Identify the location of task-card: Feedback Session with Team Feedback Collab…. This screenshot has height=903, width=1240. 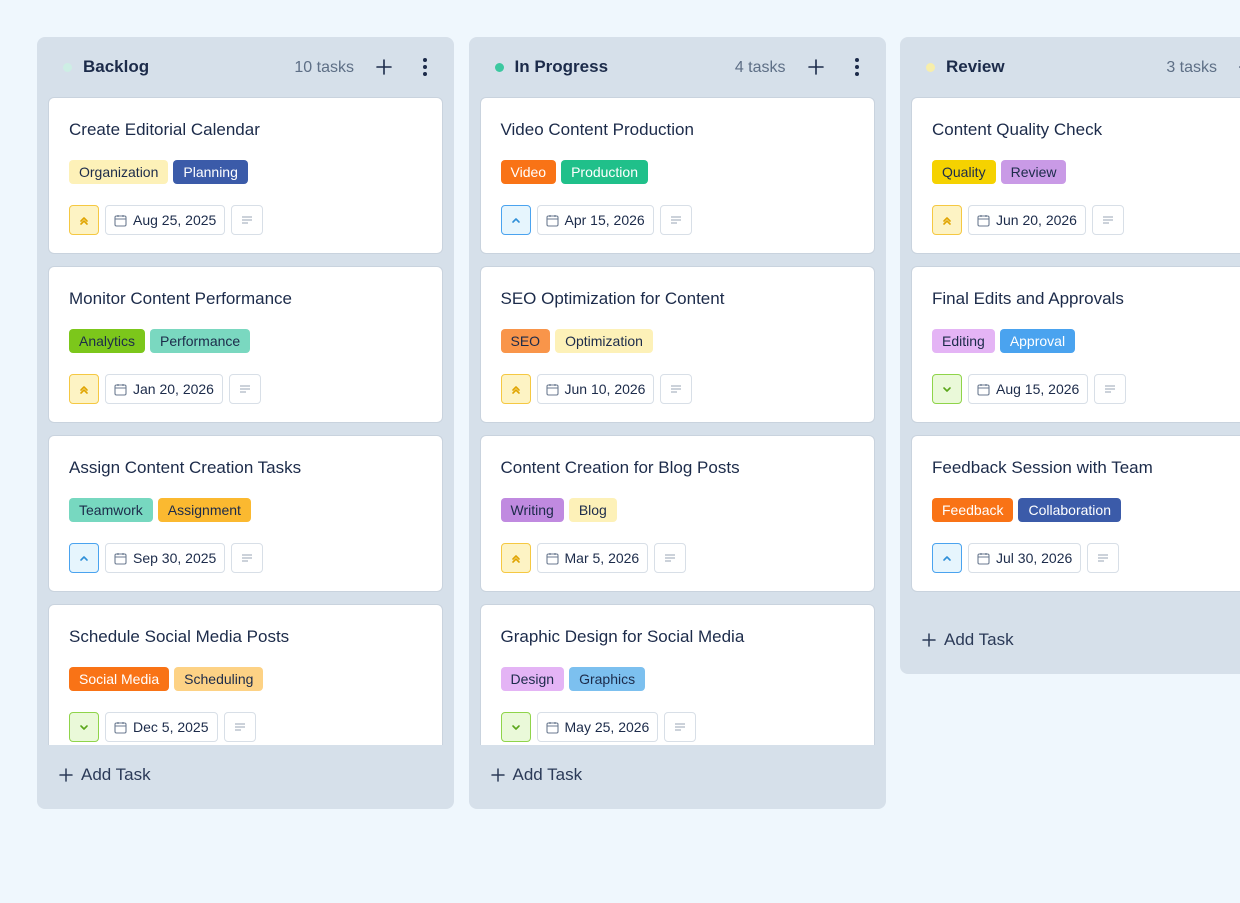
(1075, 513).